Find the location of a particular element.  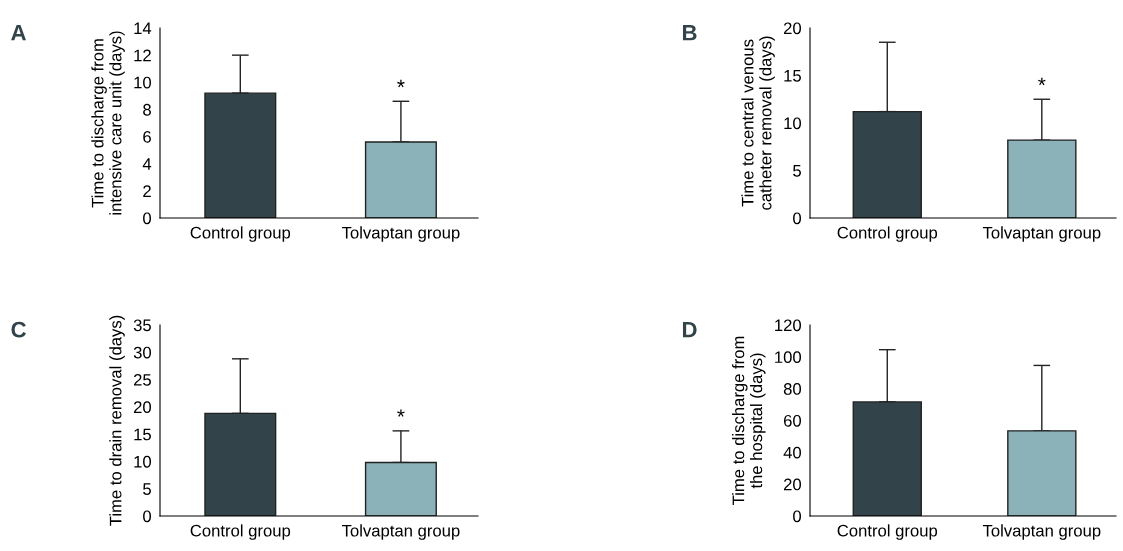

chart-title: C is located at coordinates (18, 329).